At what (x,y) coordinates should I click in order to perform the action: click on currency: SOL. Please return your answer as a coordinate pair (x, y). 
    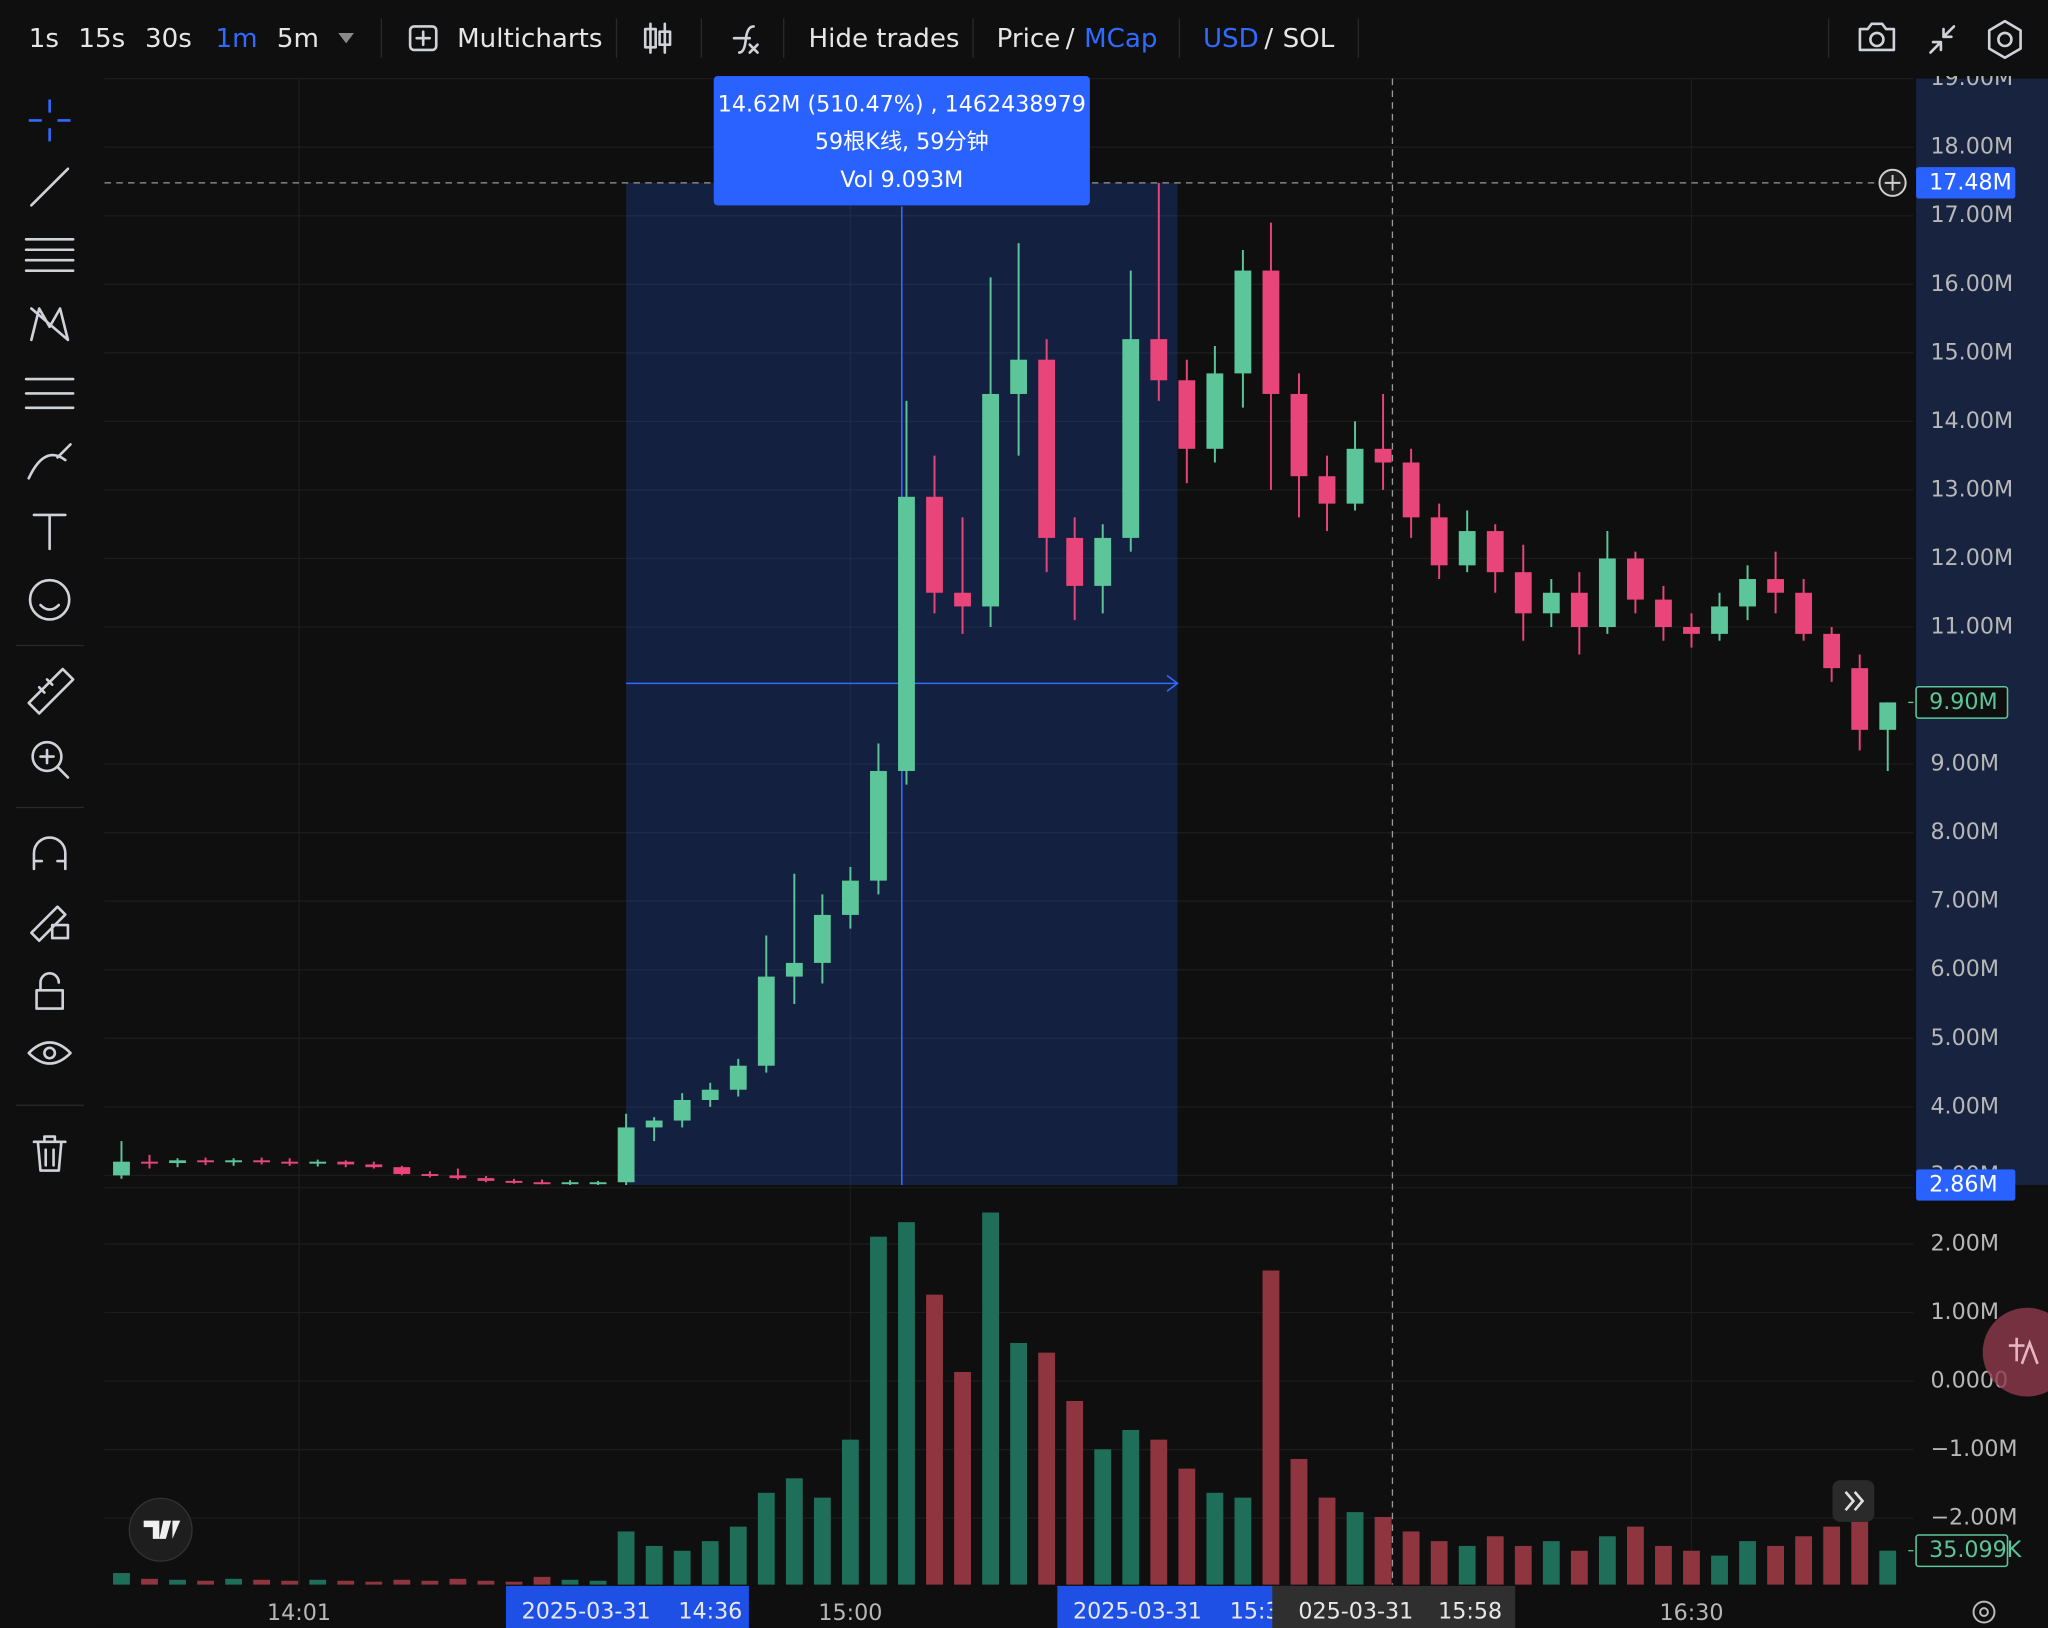
    Looking at the image, I should click on (1309, 39).